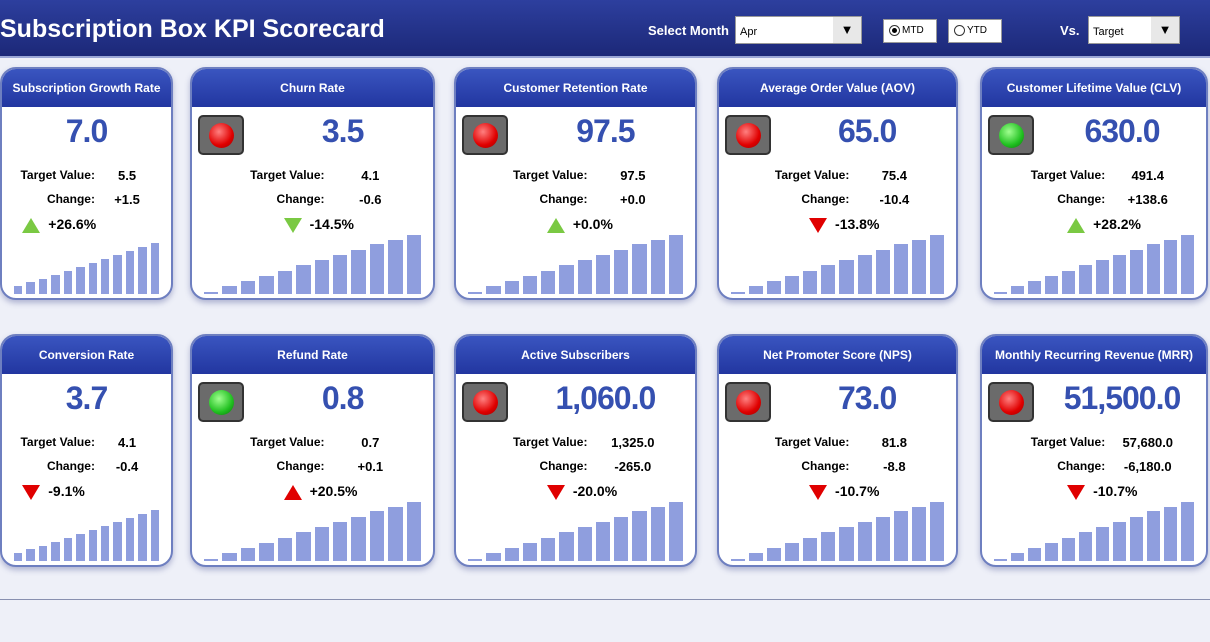  What do you see at coordinates (605, 131) in the screenshot?
I see `kpi-value: 97.5` at bounding box center [605, 131].